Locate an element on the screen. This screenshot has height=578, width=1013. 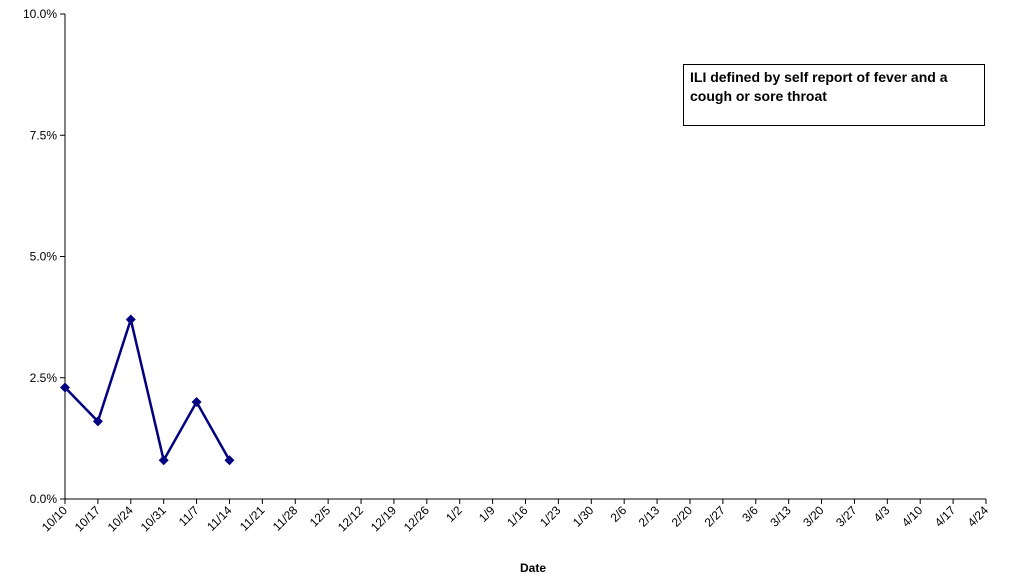
x-tick-label: 10/24 is located at coordinates (120, 518).